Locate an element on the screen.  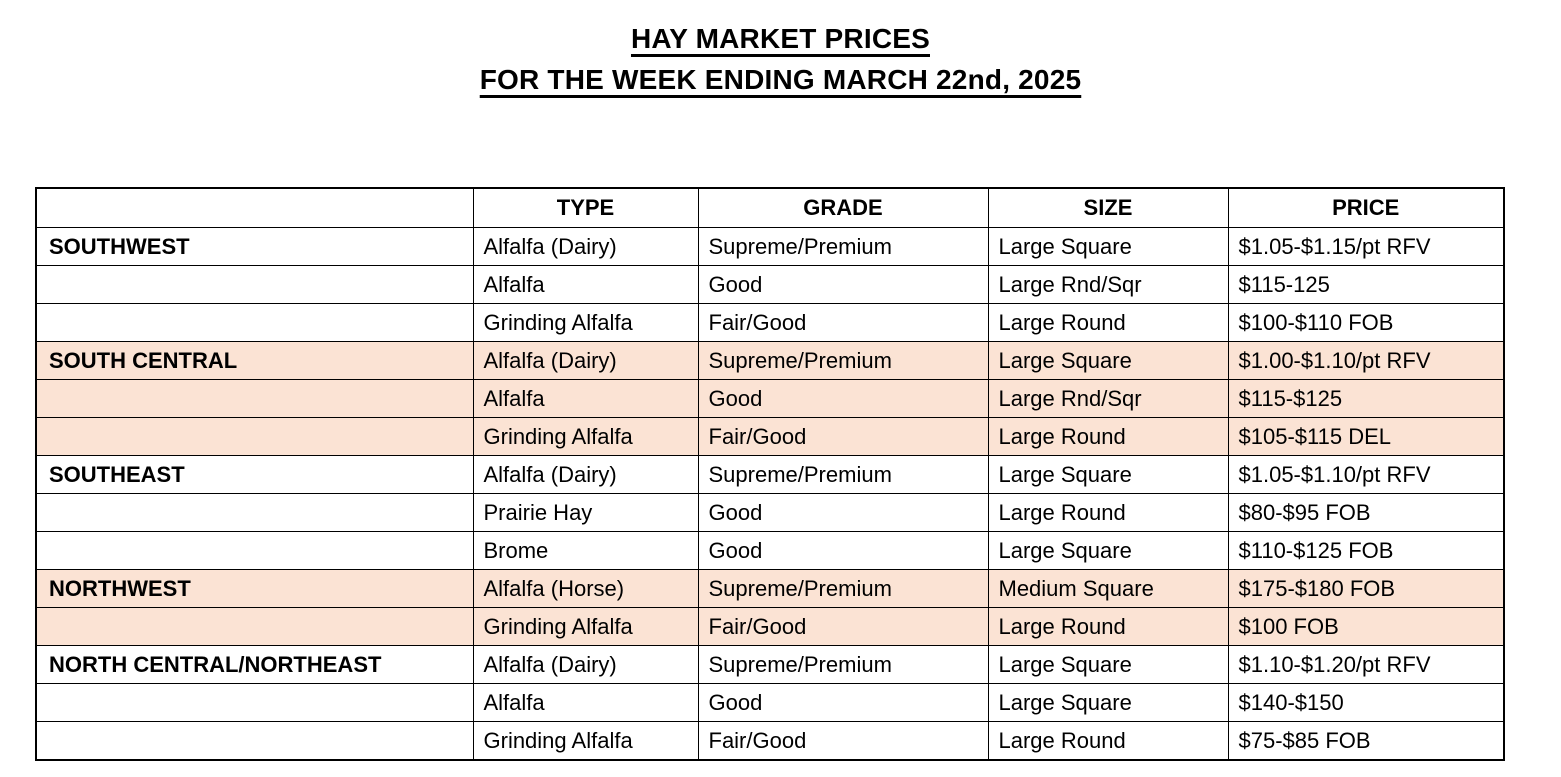
page-title-line1: HAY MARKET PRICES is located at coordinates (780, 38).